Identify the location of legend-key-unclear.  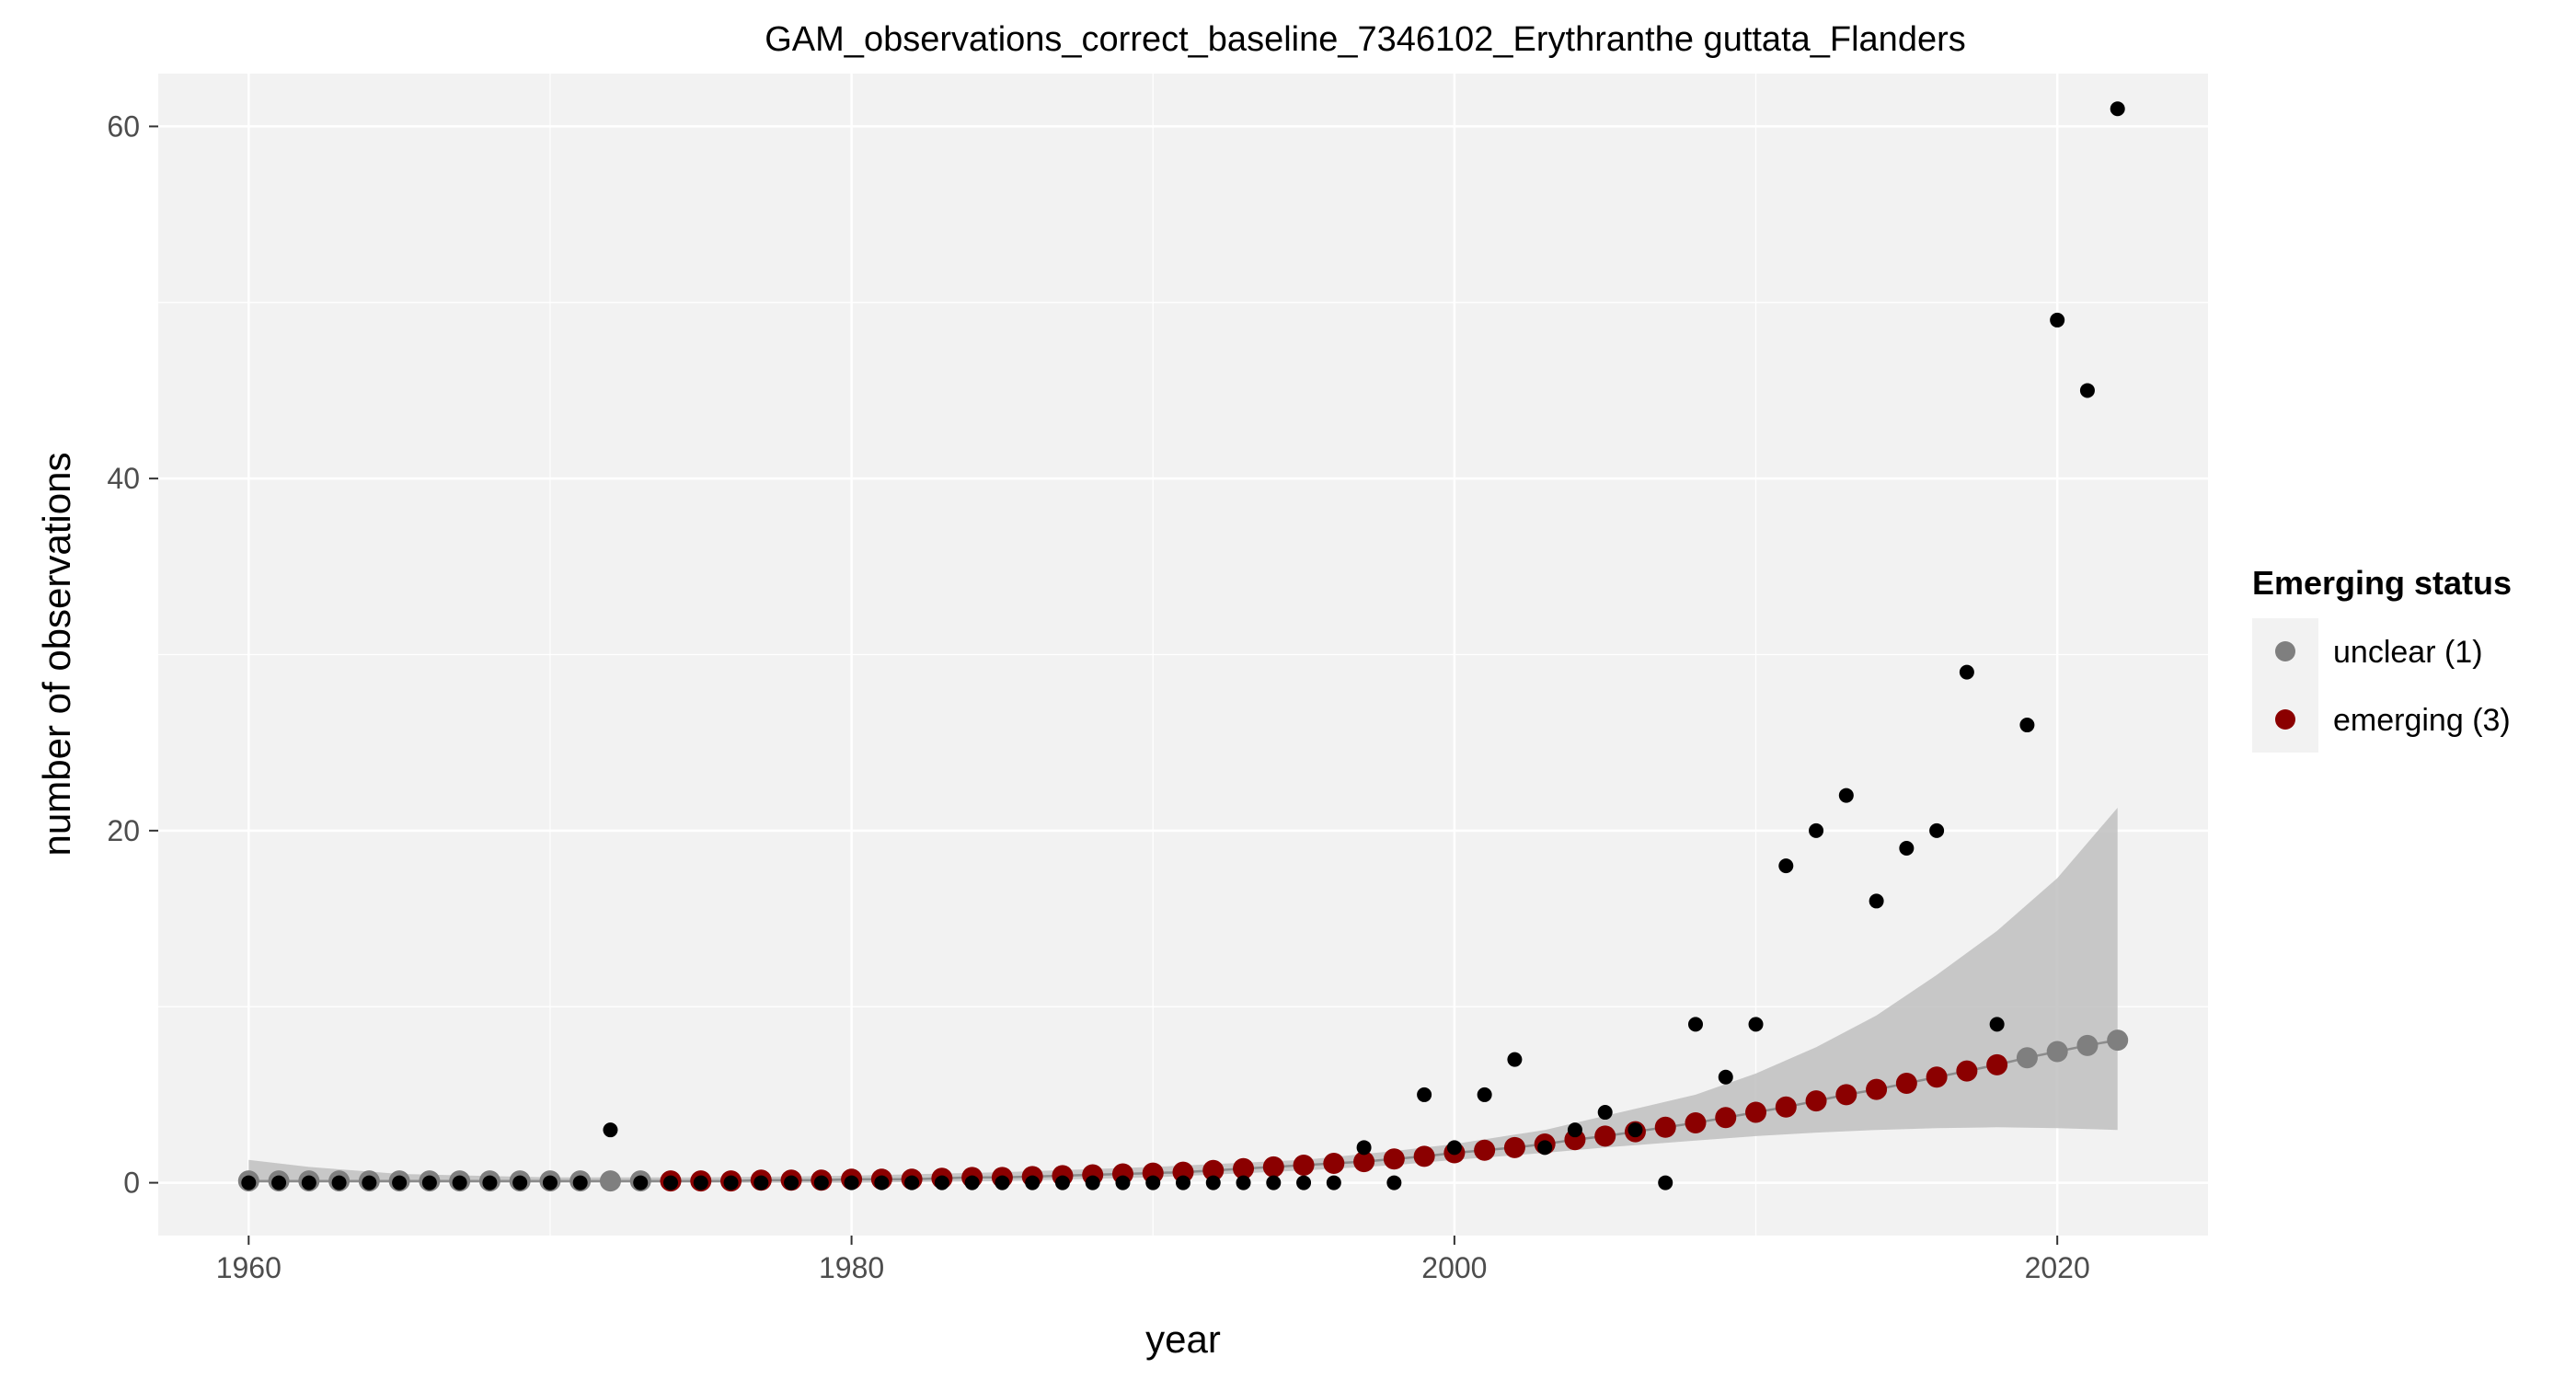
(2285, 651).